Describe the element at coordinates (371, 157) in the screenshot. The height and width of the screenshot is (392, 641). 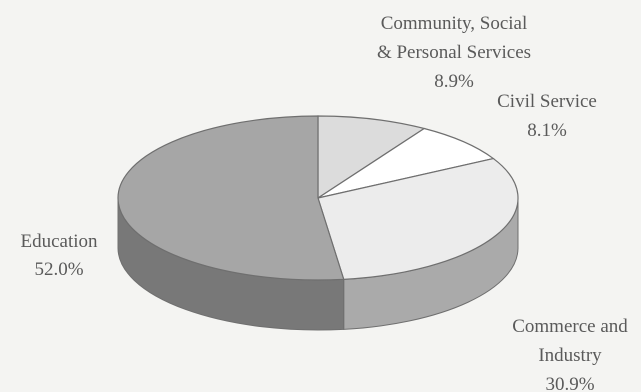
I see `pie-slice-community` at that location.